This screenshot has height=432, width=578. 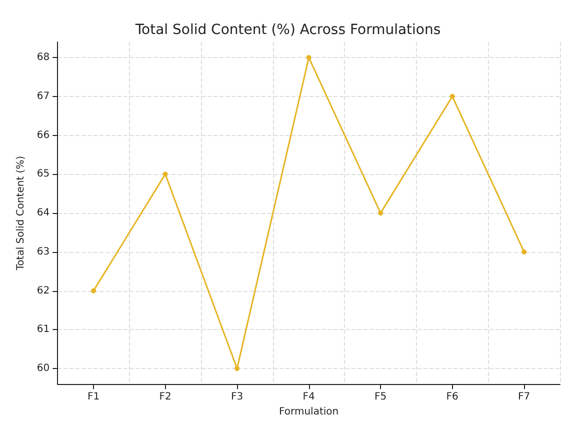 I want to click on y-tick-label: 63, so click(x=43, y=252).